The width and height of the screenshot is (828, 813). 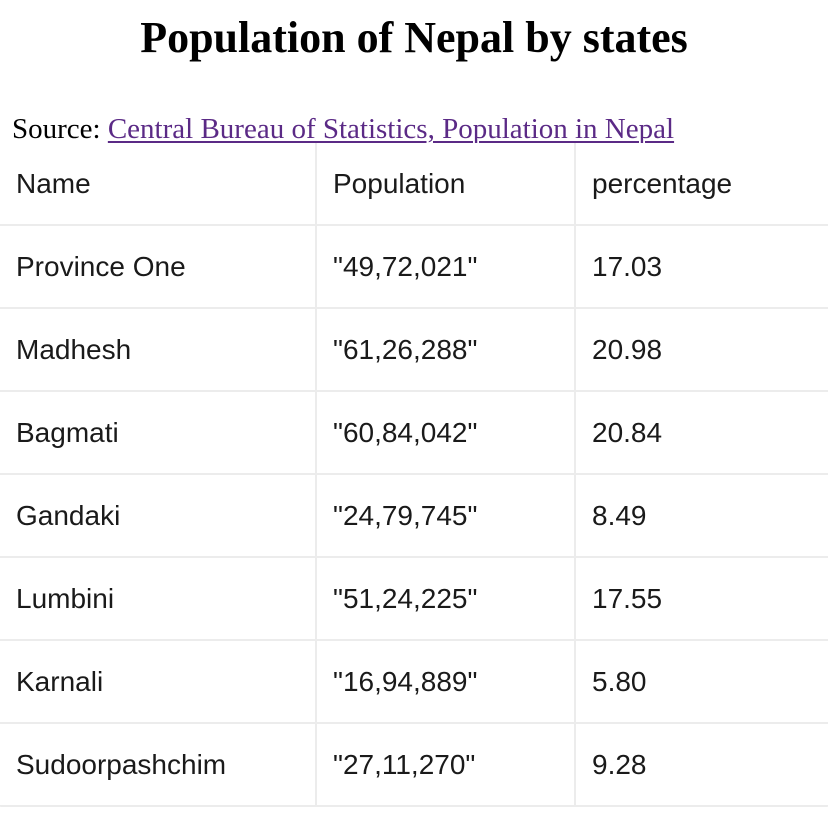 I want to click on cell-population: "16,94,889", so click(x=446, y=682).